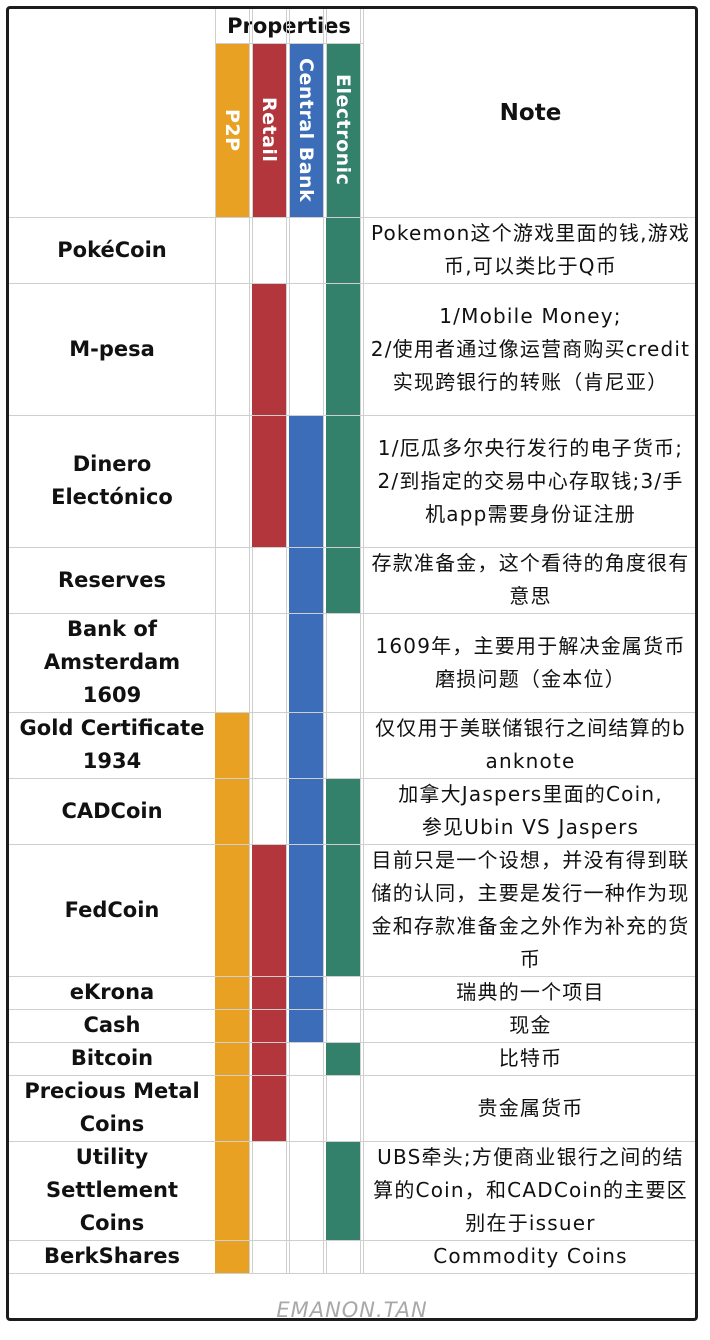  I want to click on row-name: M-pesa, so click(112, 348).